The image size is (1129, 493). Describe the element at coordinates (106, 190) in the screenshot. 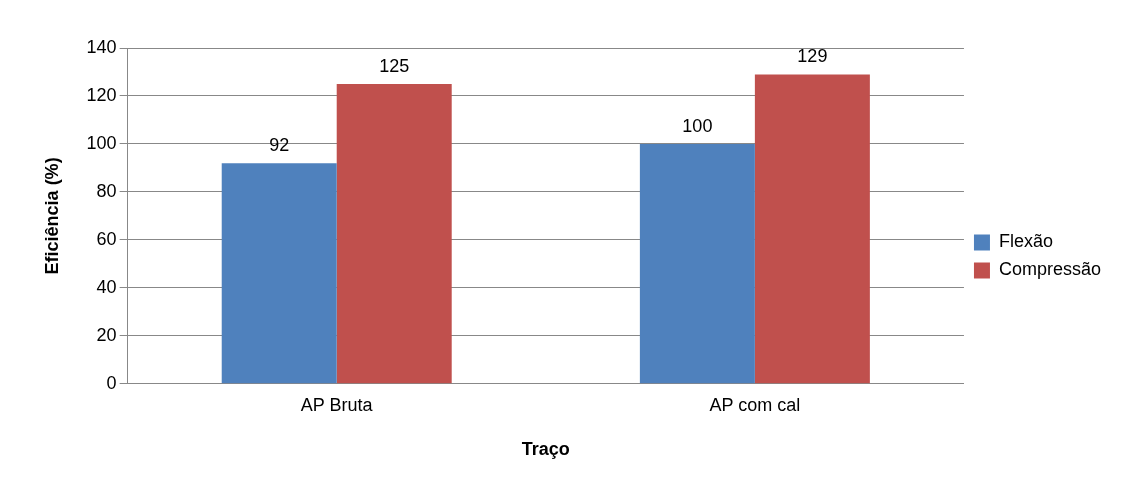

I see `y-tick-label: 80` at that location.